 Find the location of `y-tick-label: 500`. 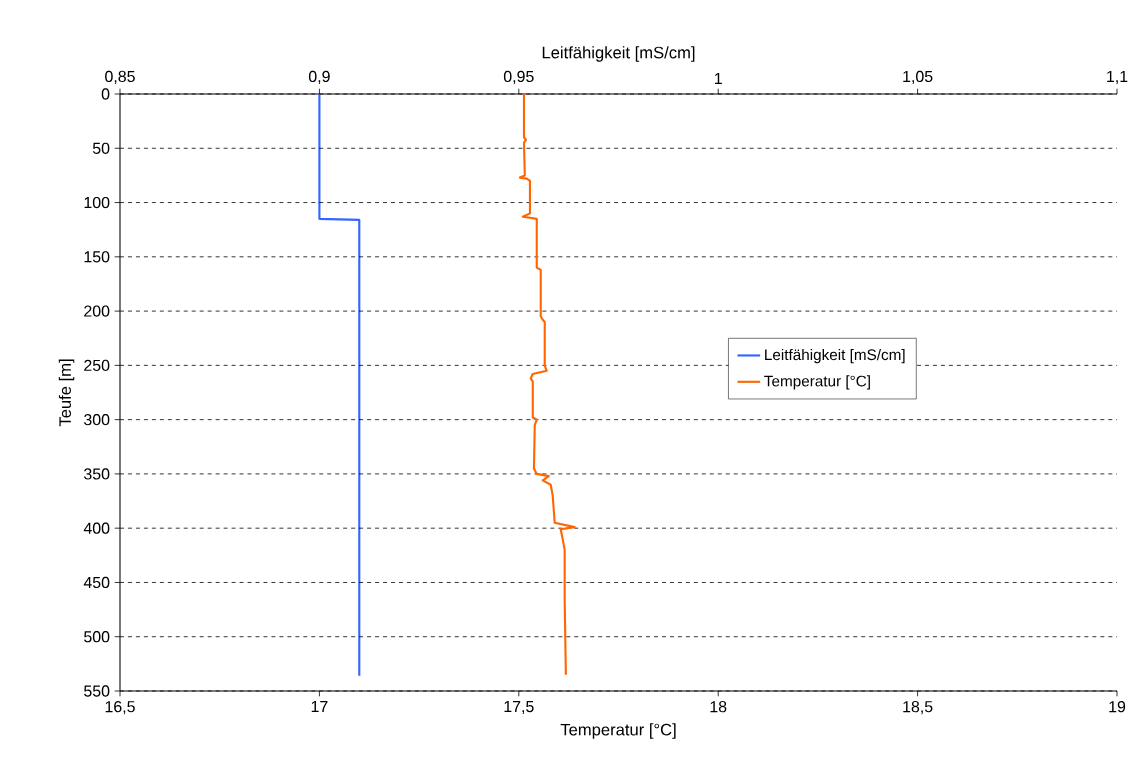

y-tick-label: 500 is located at coordinates (97, 637).